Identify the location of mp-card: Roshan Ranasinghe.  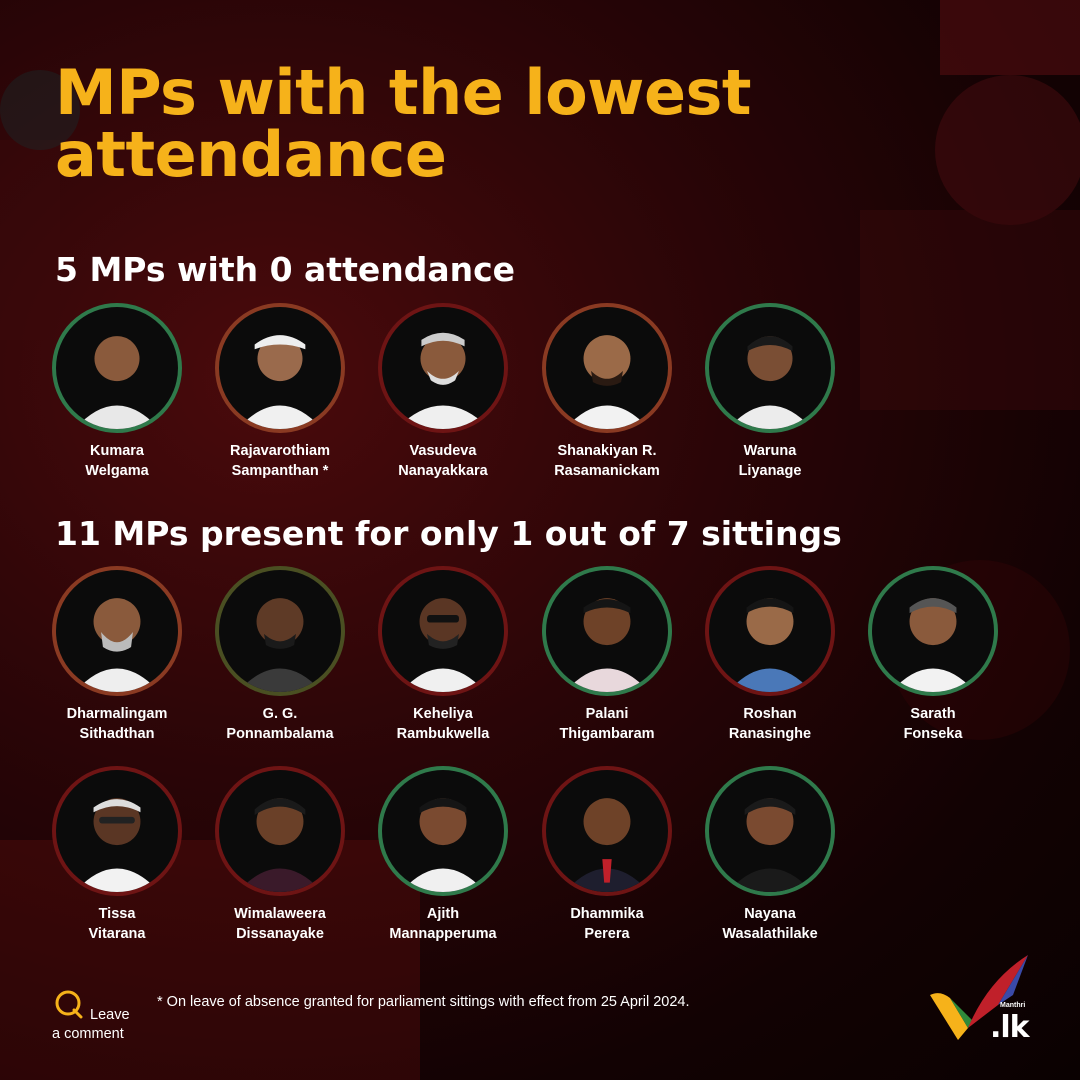
(770, 655).